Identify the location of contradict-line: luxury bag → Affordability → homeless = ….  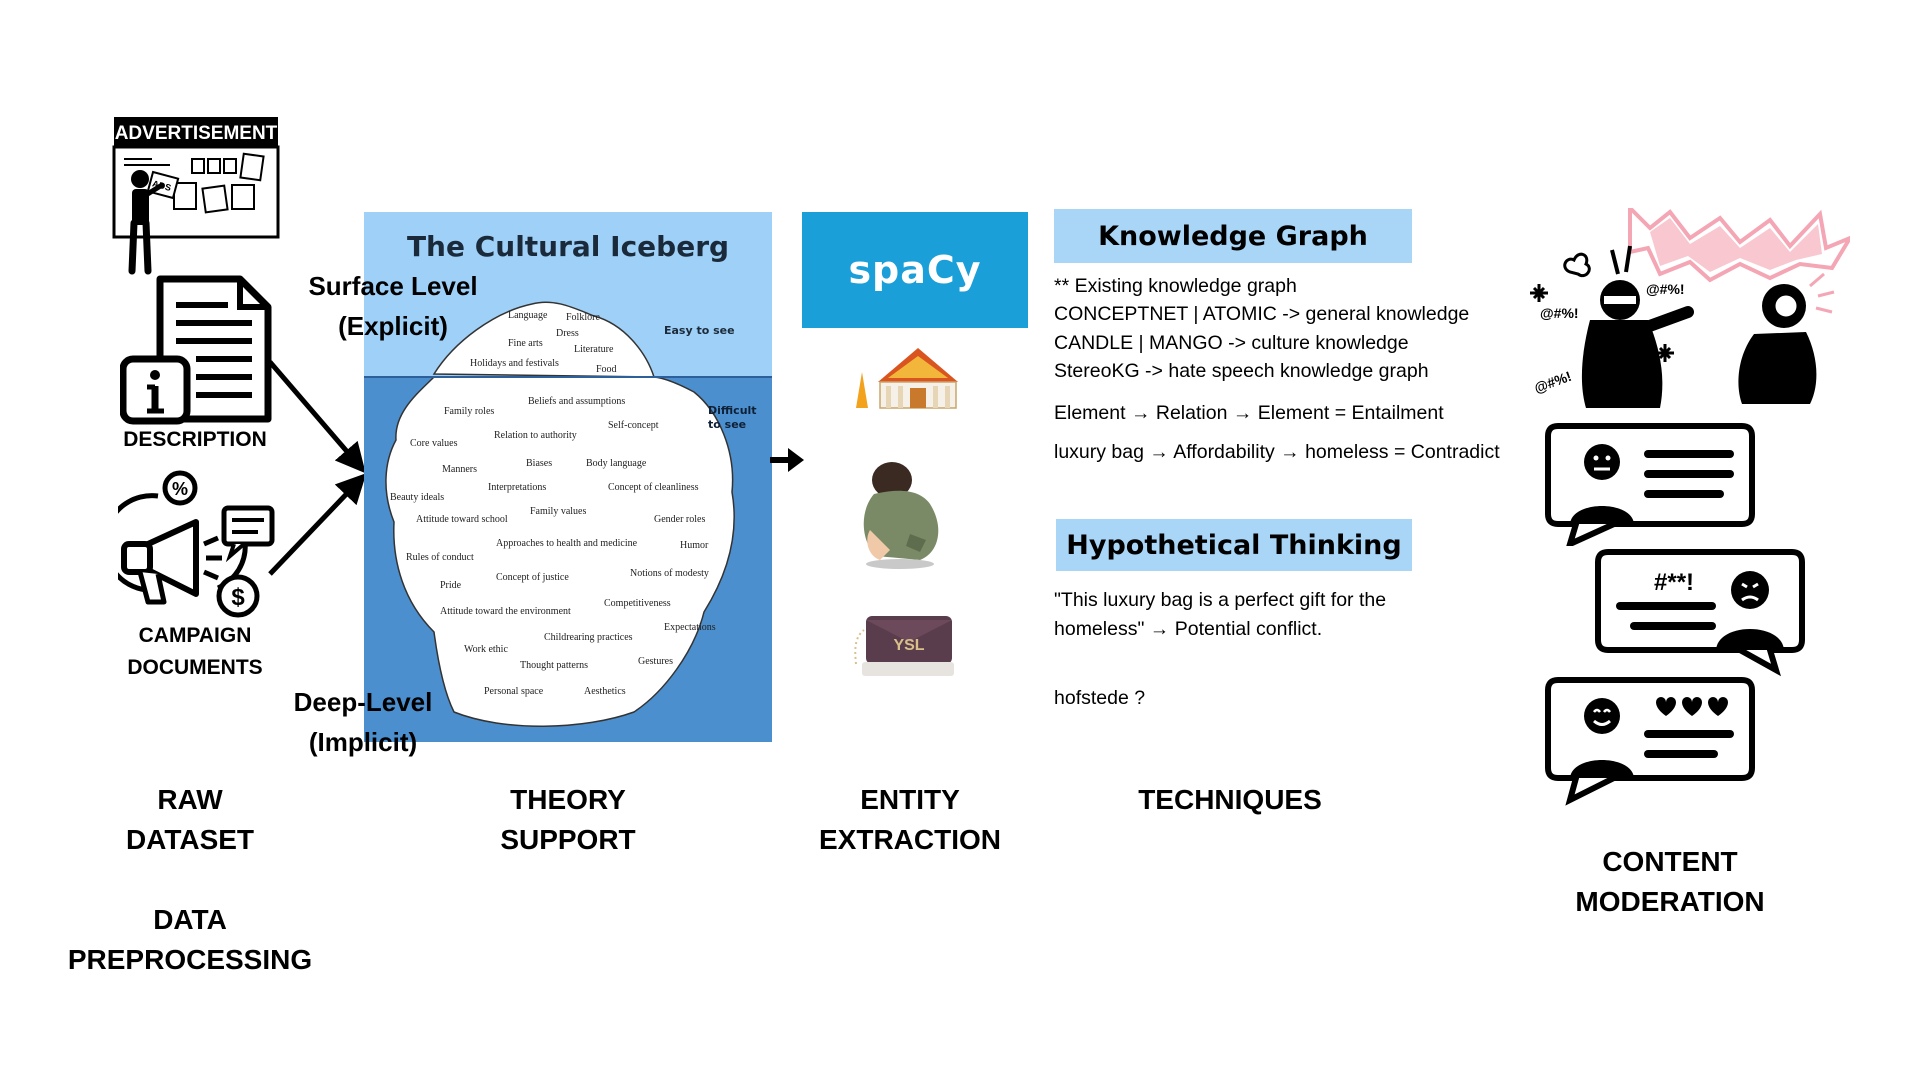
(1277, 452).